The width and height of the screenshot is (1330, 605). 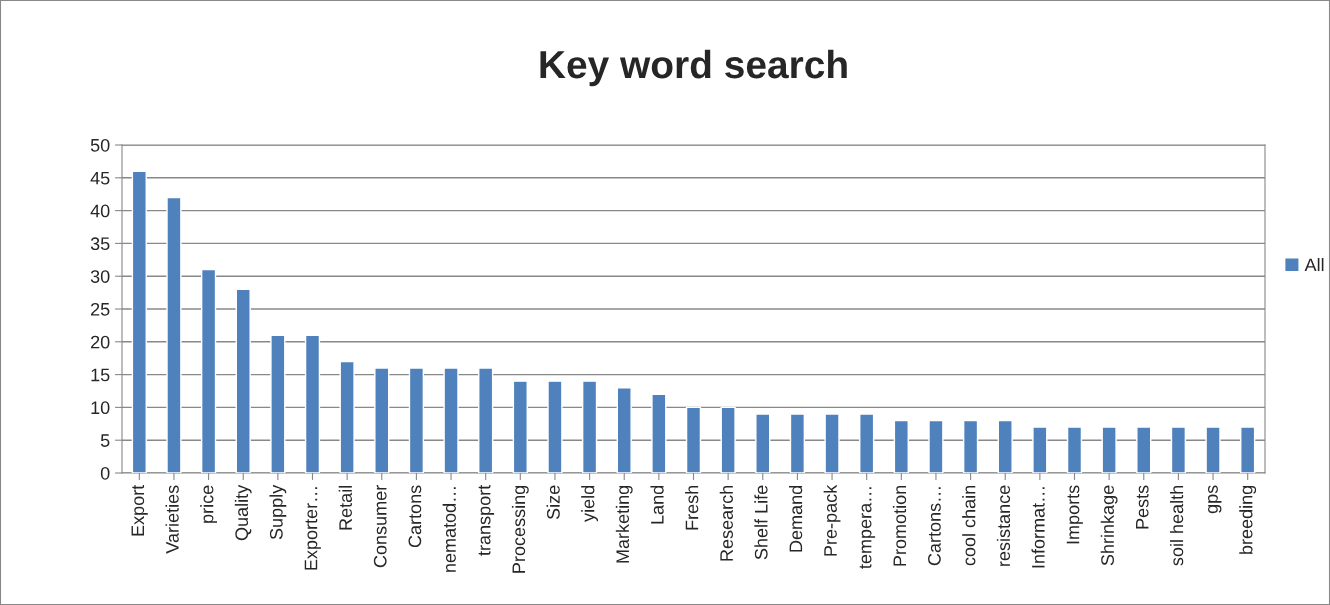 What do you see at coordinates (553, 502) in the screenshot?
I see `x-tick-label: Size` at bounding box center [553, 502].